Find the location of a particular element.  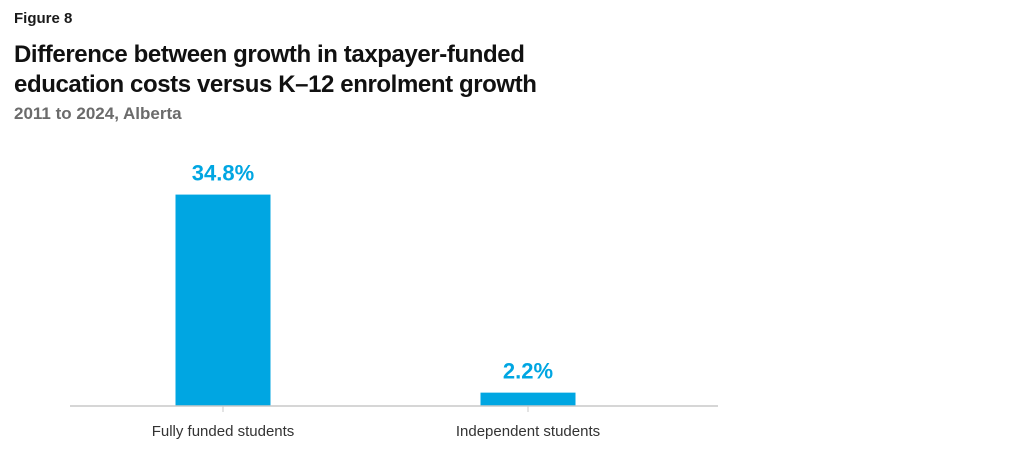

x-tick-label-2: Independent students is located at coordinates (528, 431).